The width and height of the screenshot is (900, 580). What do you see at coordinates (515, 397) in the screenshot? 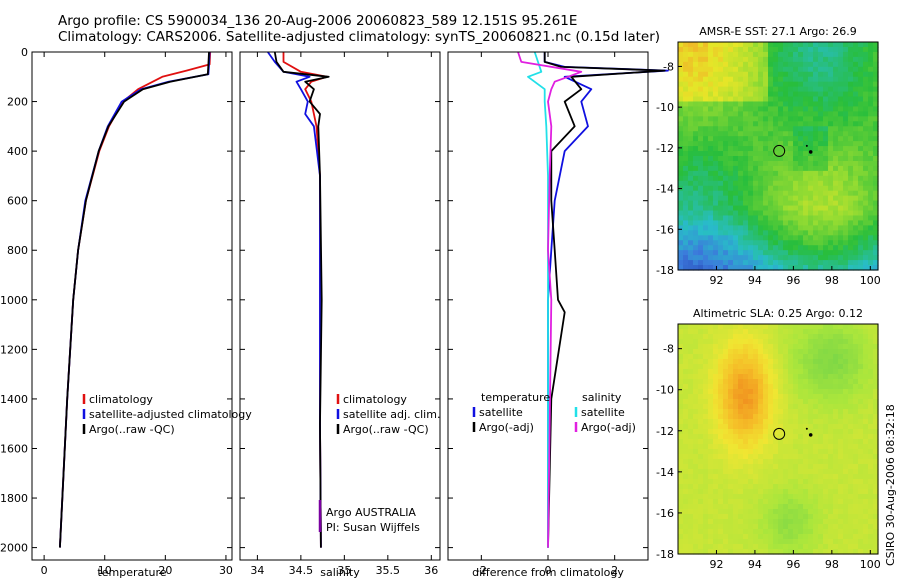
I see `difference-legend-title-temperature: temperature` at bounding box center [515, 397].